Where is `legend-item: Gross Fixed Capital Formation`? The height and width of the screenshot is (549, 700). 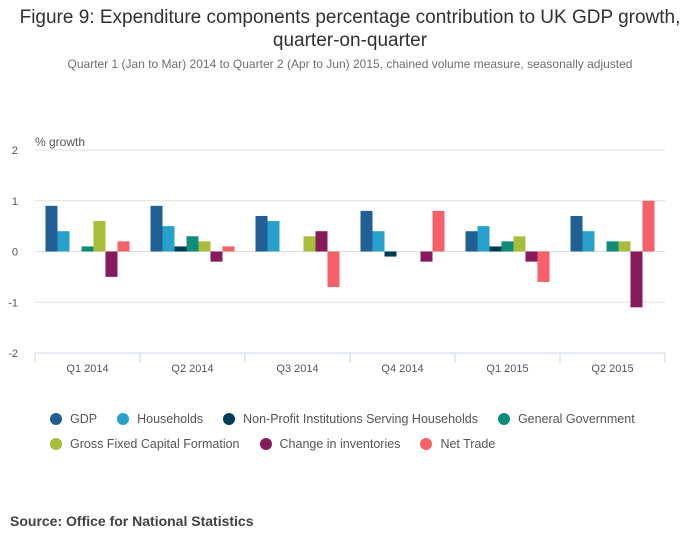
legend-item: Gross Fixed Capital Formation is located at coordinates (145, 444).